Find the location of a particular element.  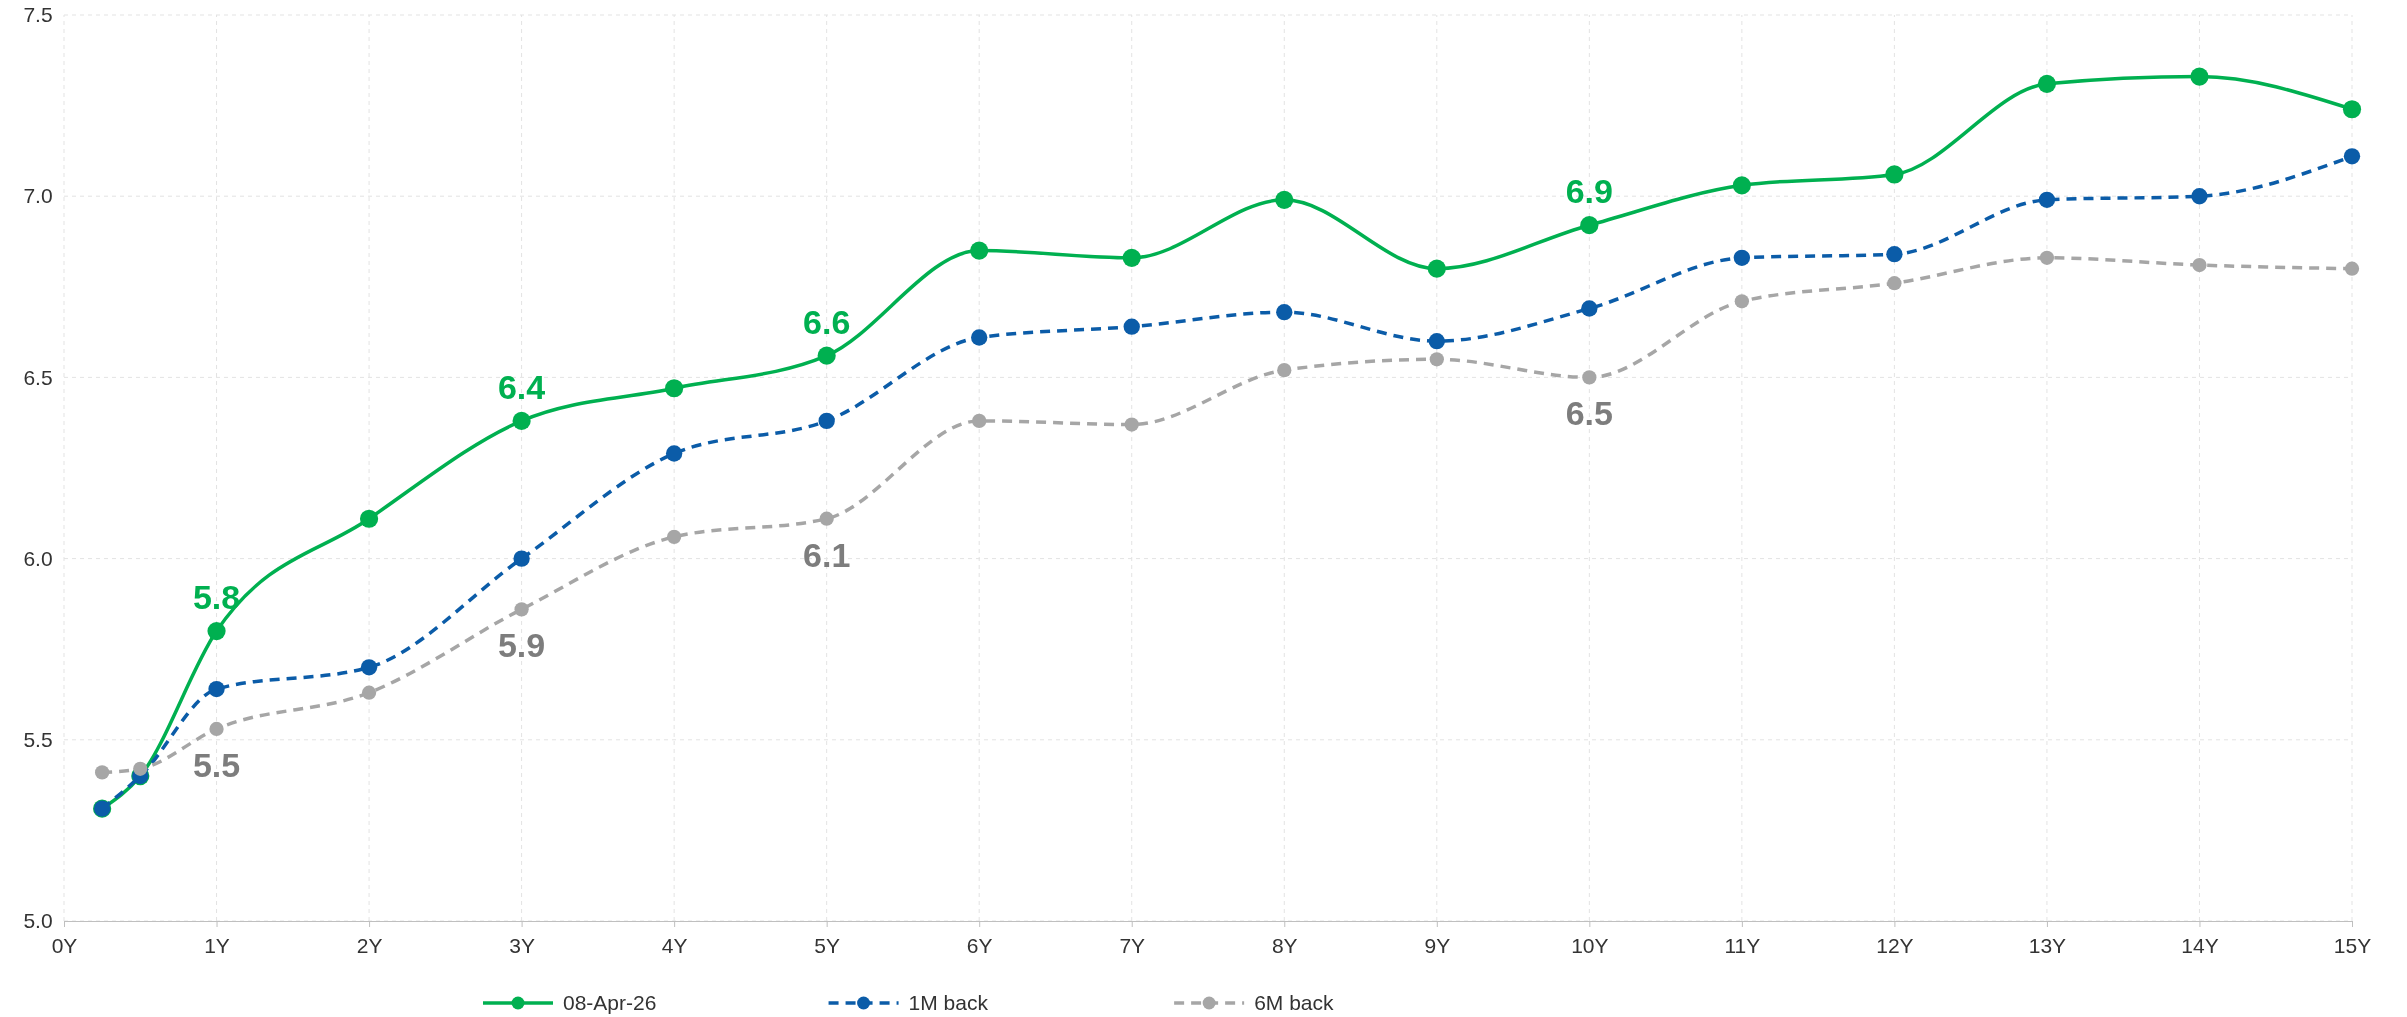

x-tick-label: 6Y is located at coordinates (979, 946).